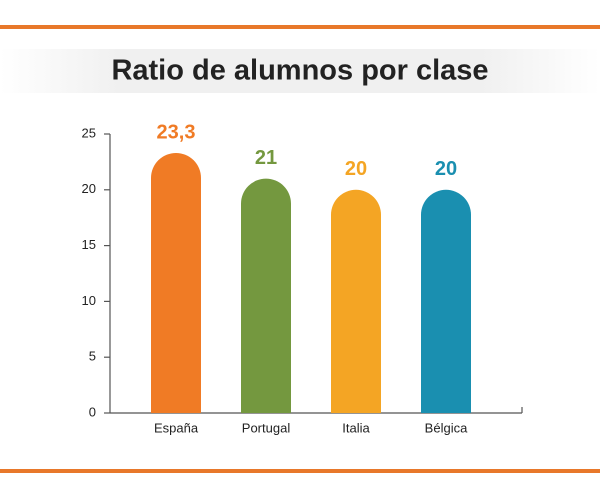 Image resolution: width=600 pixels, height=500 pixels. I want to click on y-tick-label: 0, so click(92, 411).